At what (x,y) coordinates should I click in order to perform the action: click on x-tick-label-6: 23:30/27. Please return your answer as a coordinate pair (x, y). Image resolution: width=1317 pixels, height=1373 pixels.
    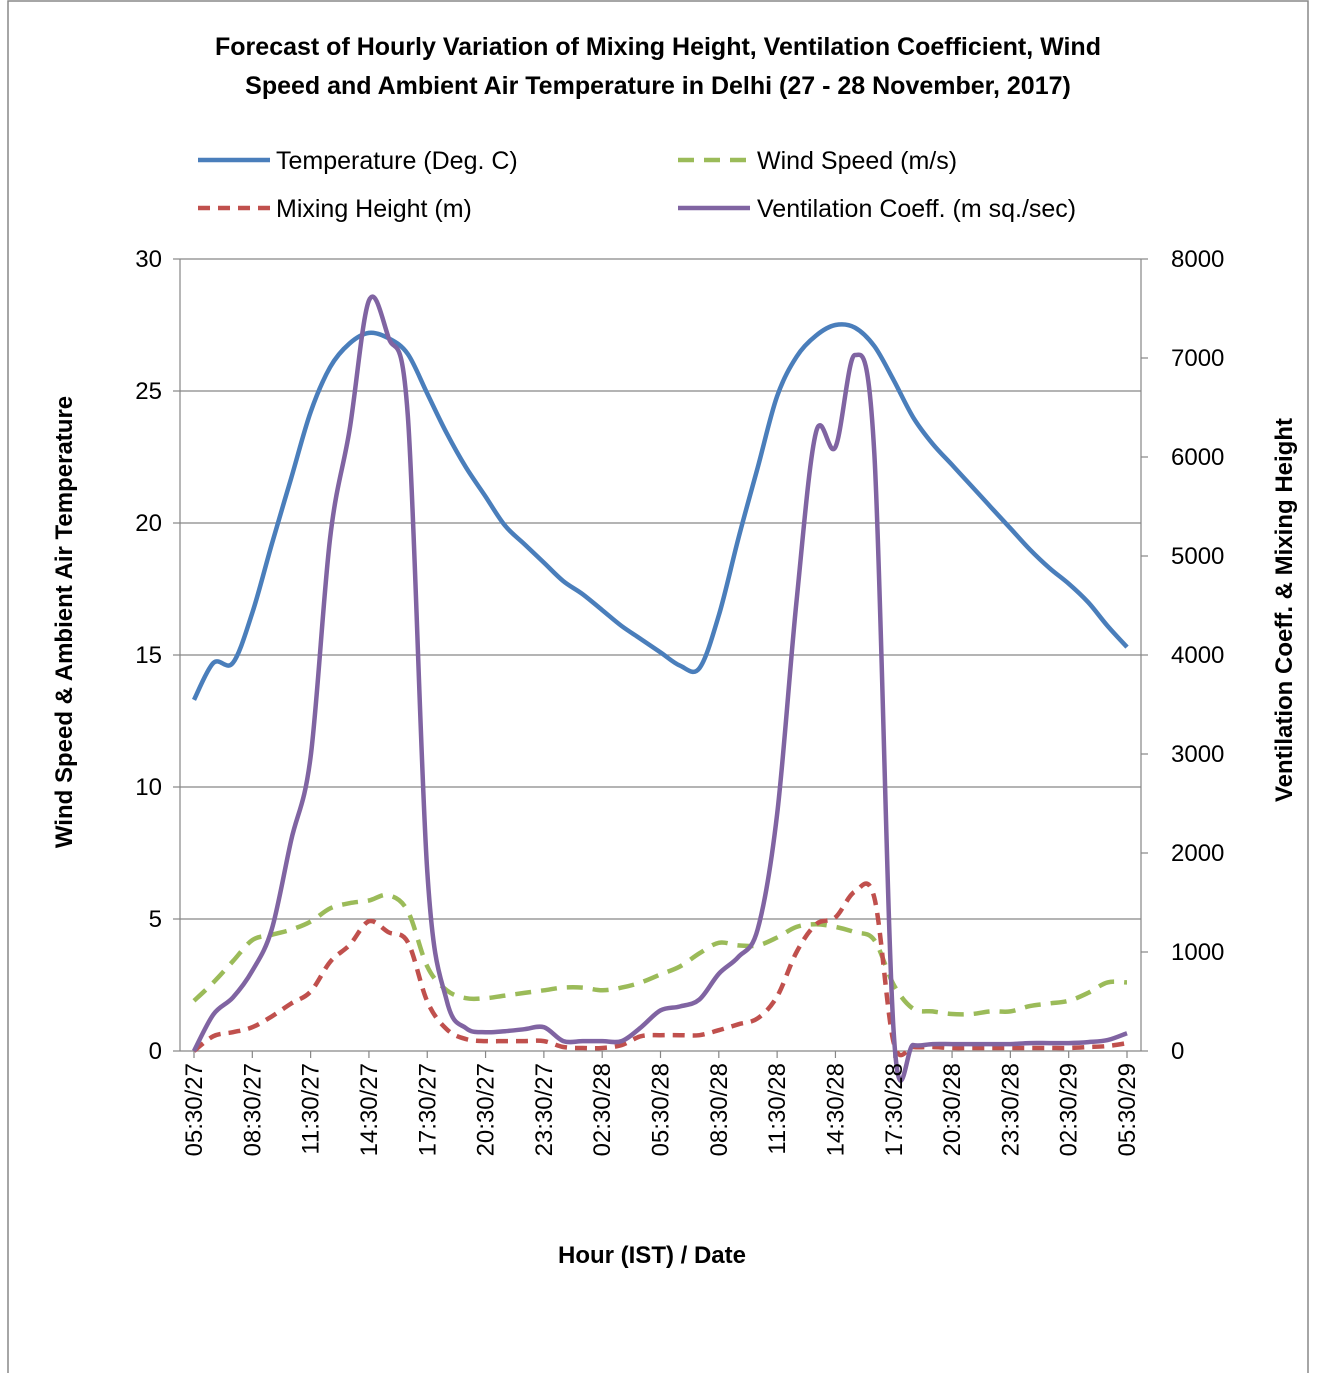
    Looking at the image, I should click on (544, 1109).